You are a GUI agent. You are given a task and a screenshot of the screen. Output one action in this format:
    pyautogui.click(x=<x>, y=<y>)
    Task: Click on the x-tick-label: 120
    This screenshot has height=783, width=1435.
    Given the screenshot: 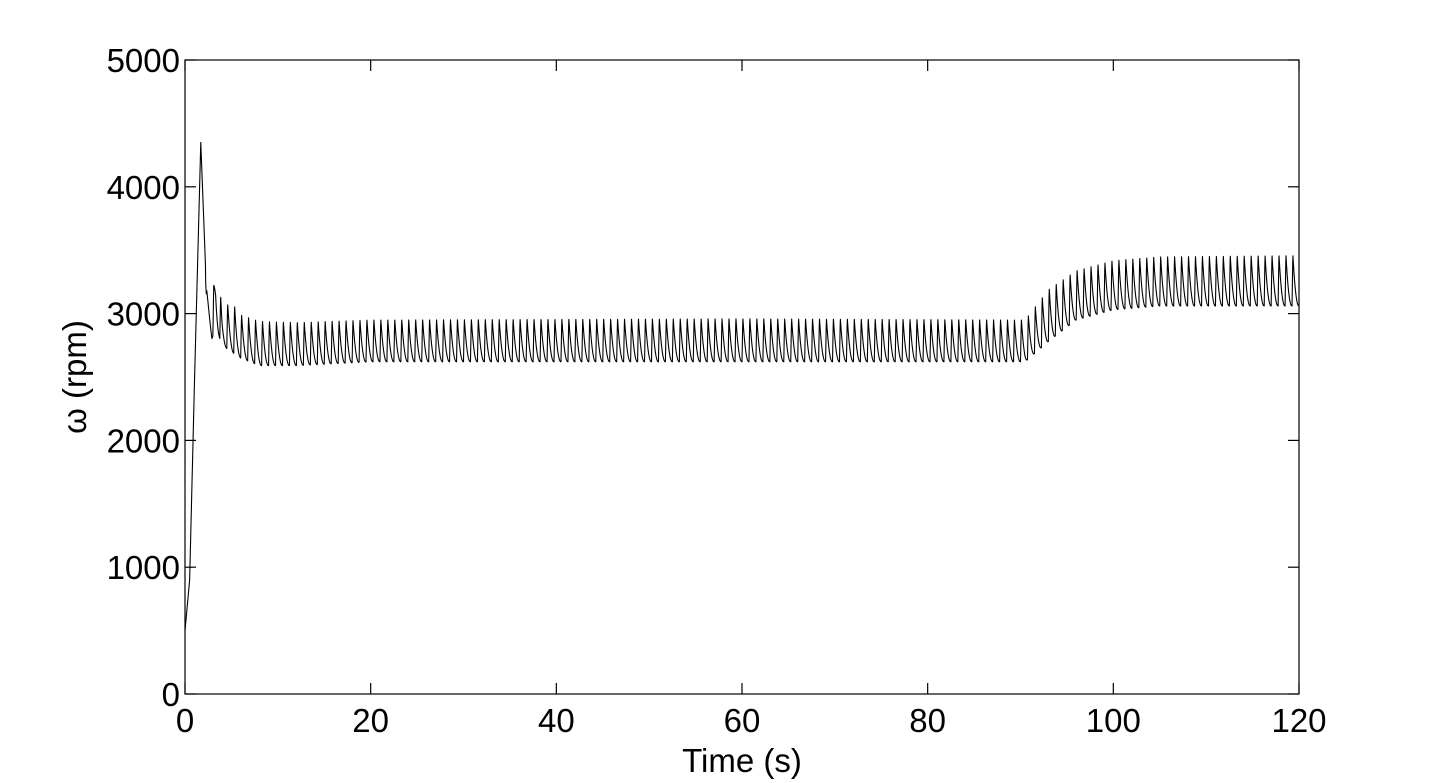 What is the action you would take?
    pyautogui.click(x=1298, y=720)
    